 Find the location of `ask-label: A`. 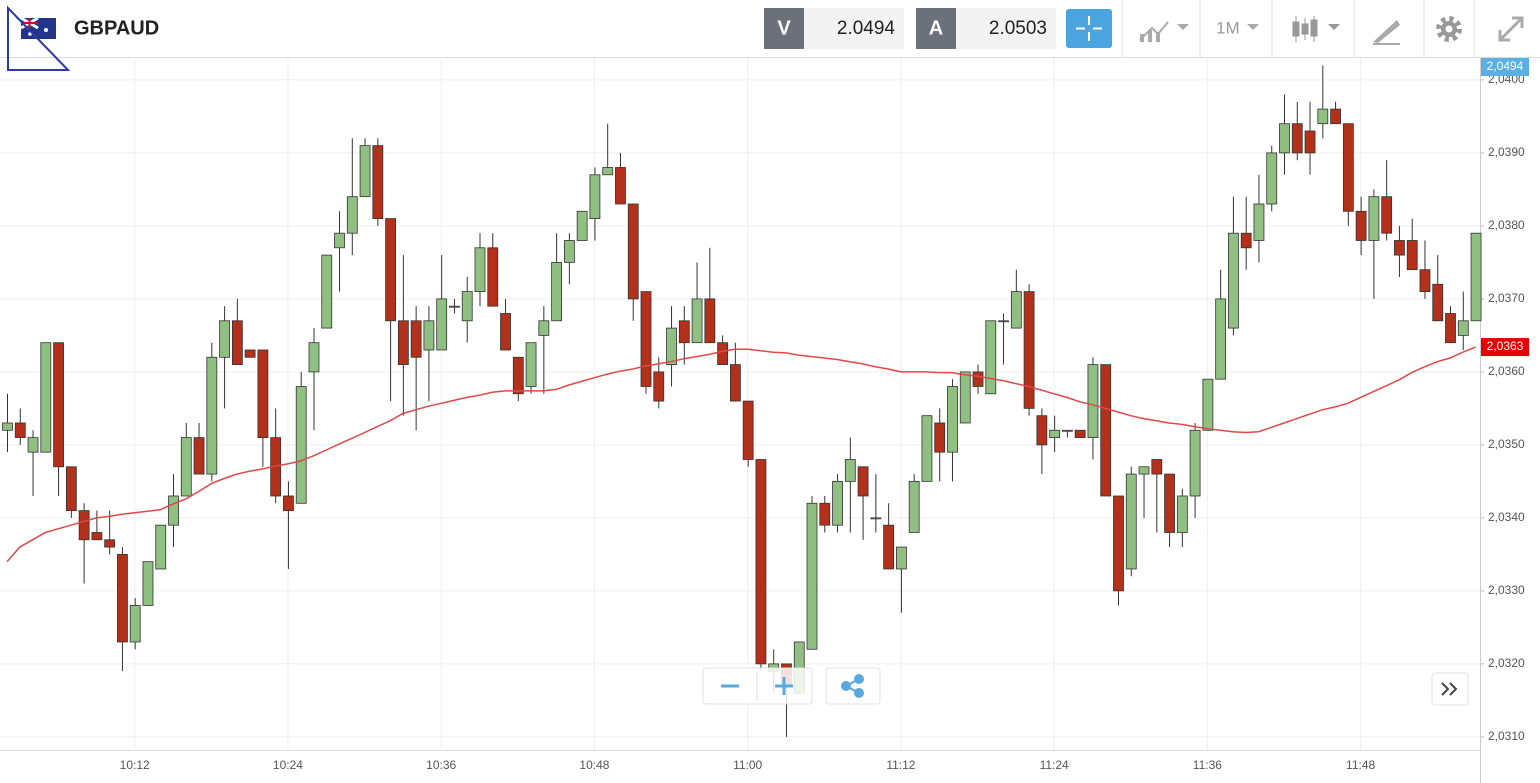

ask-label: A is located at coordinates (936, 28).